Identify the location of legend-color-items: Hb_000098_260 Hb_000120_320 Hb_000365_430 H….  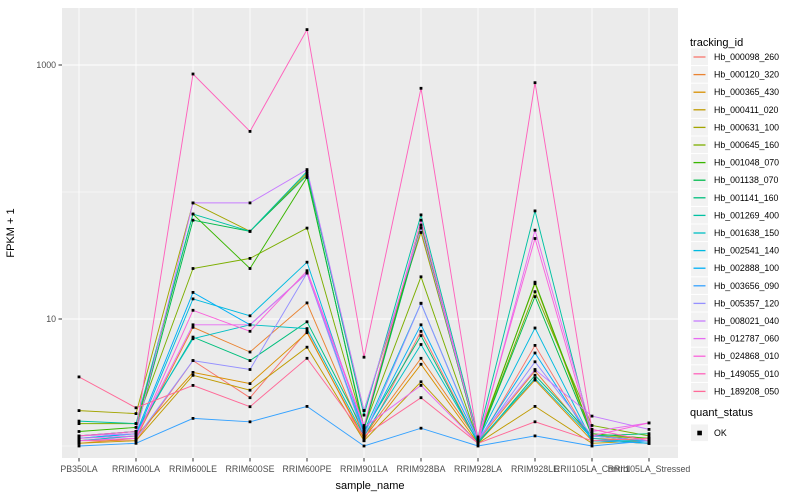
(735, 224).